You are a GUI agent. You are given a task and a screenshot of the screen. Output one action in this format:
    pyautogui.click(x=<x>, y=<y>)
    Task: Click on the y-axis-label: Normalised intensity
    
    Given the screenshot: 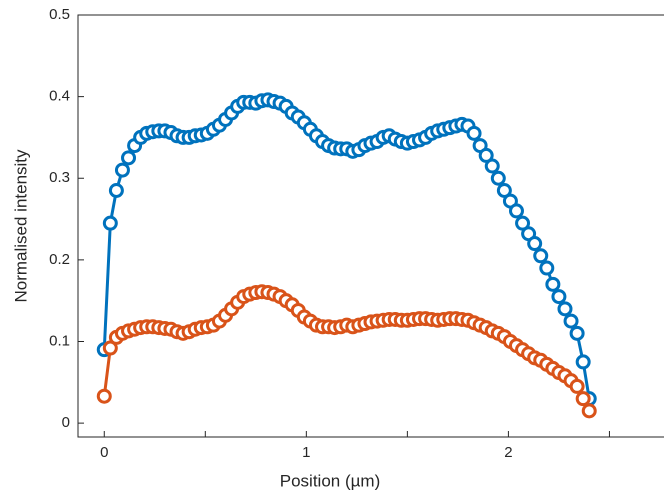 What is the action you would take?
    pyautogui.click(x=20, y=226)
    